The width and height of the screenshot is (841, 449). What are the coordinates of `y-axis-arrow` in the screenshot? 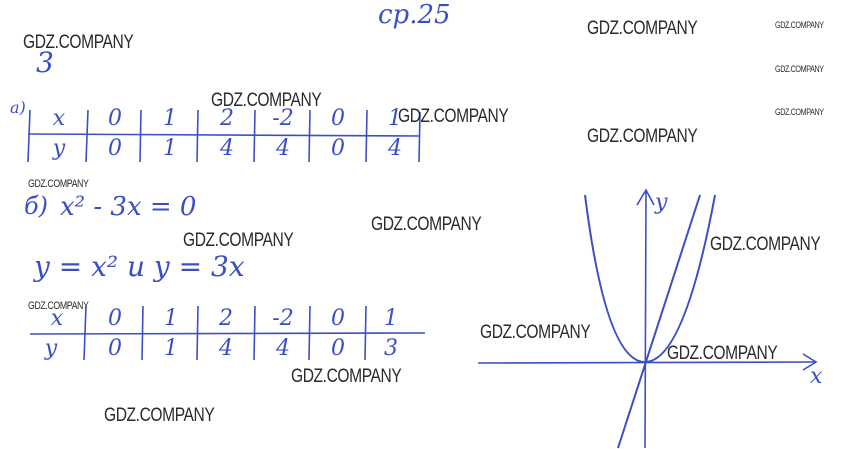 It's located at (645, 197).